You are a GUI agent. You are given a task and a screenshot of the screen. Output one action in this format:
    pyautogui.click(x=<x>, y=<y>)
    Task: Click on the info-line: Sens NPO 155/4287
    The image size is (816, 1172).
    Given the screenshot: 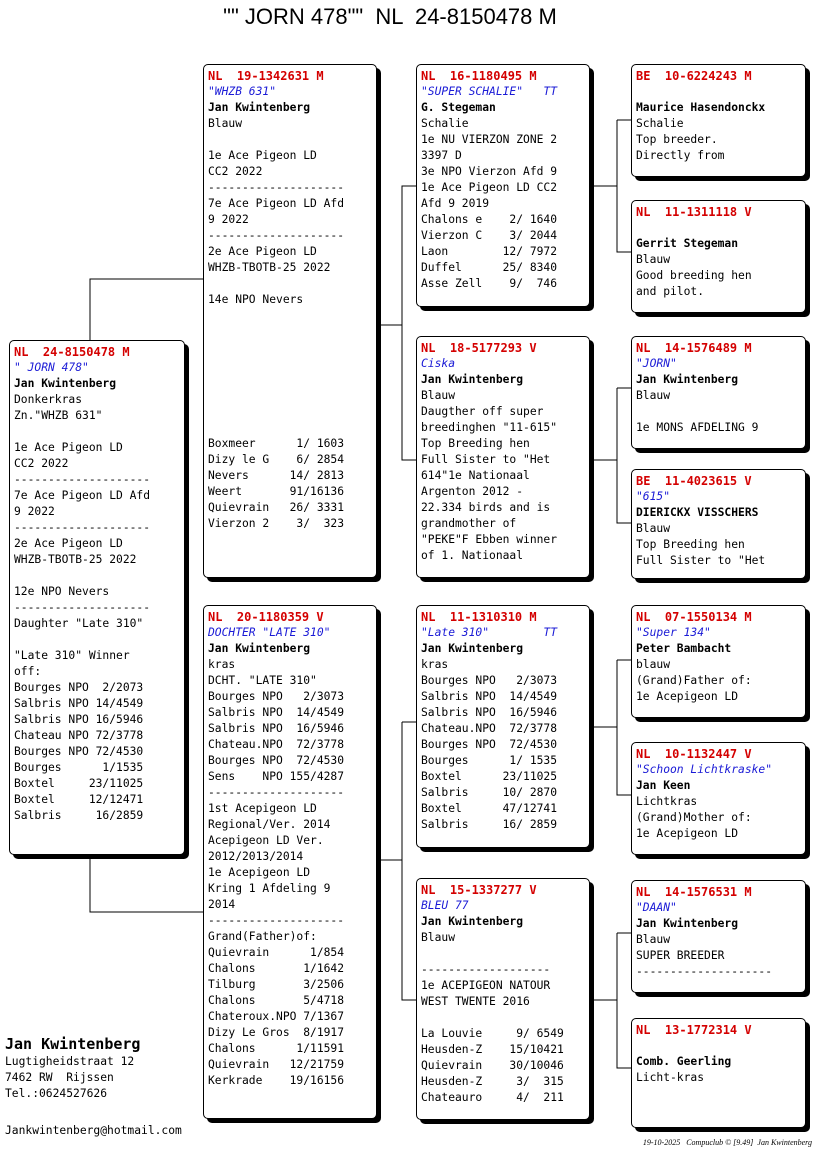 What is the action you would take?
    pyautogui.click(x=276, y=776)
    